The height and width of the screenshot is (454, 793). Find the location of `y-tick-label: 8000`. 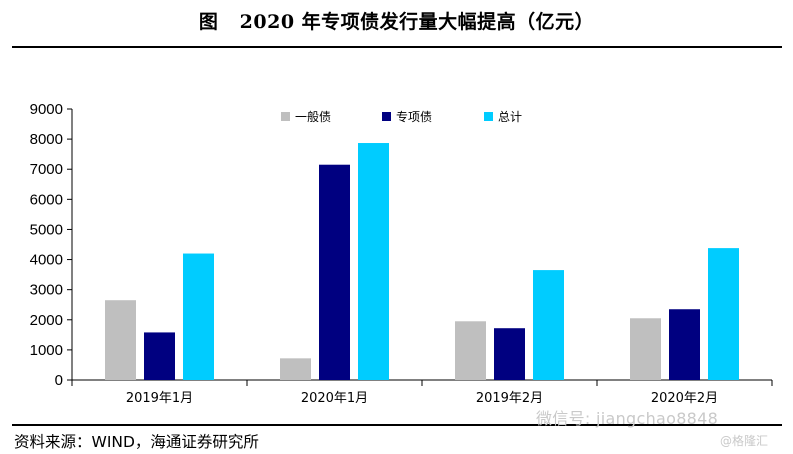

y-tick-label: 8000 is located at coordinates (46, 139).